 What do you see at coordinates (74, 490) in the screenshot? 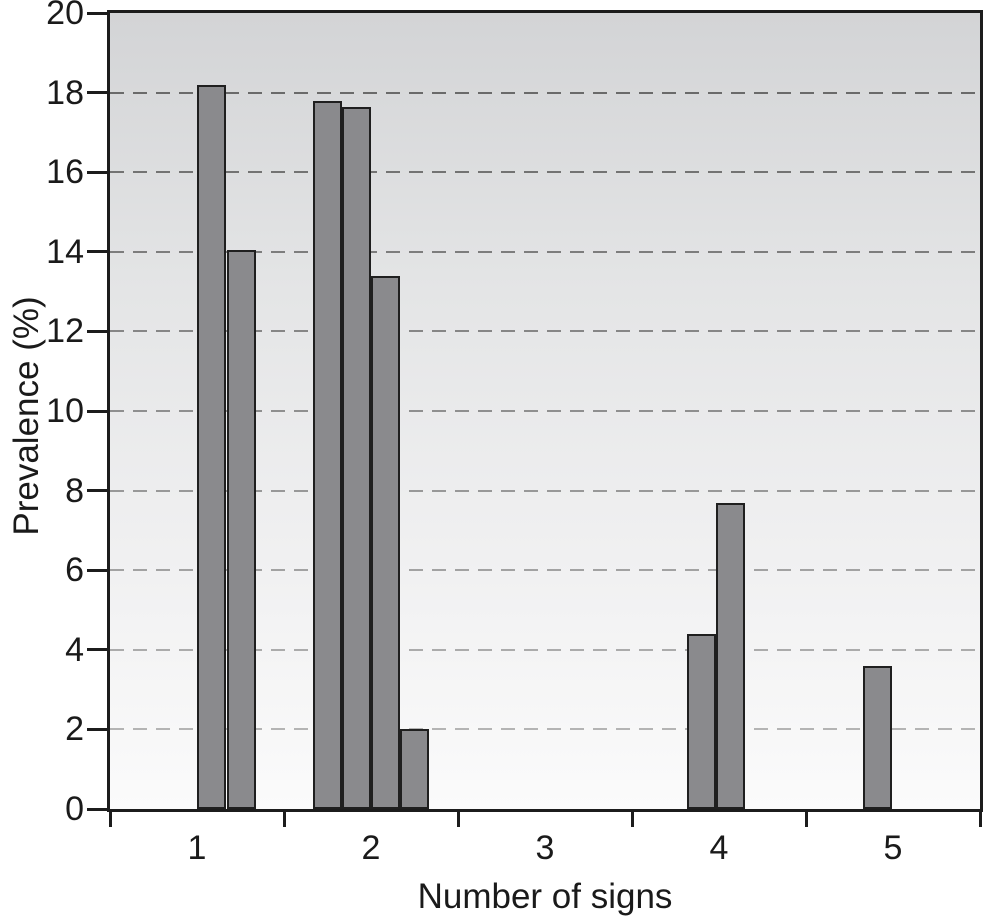
I see `y-tick-label: 8` at bounding box center [74, 490].